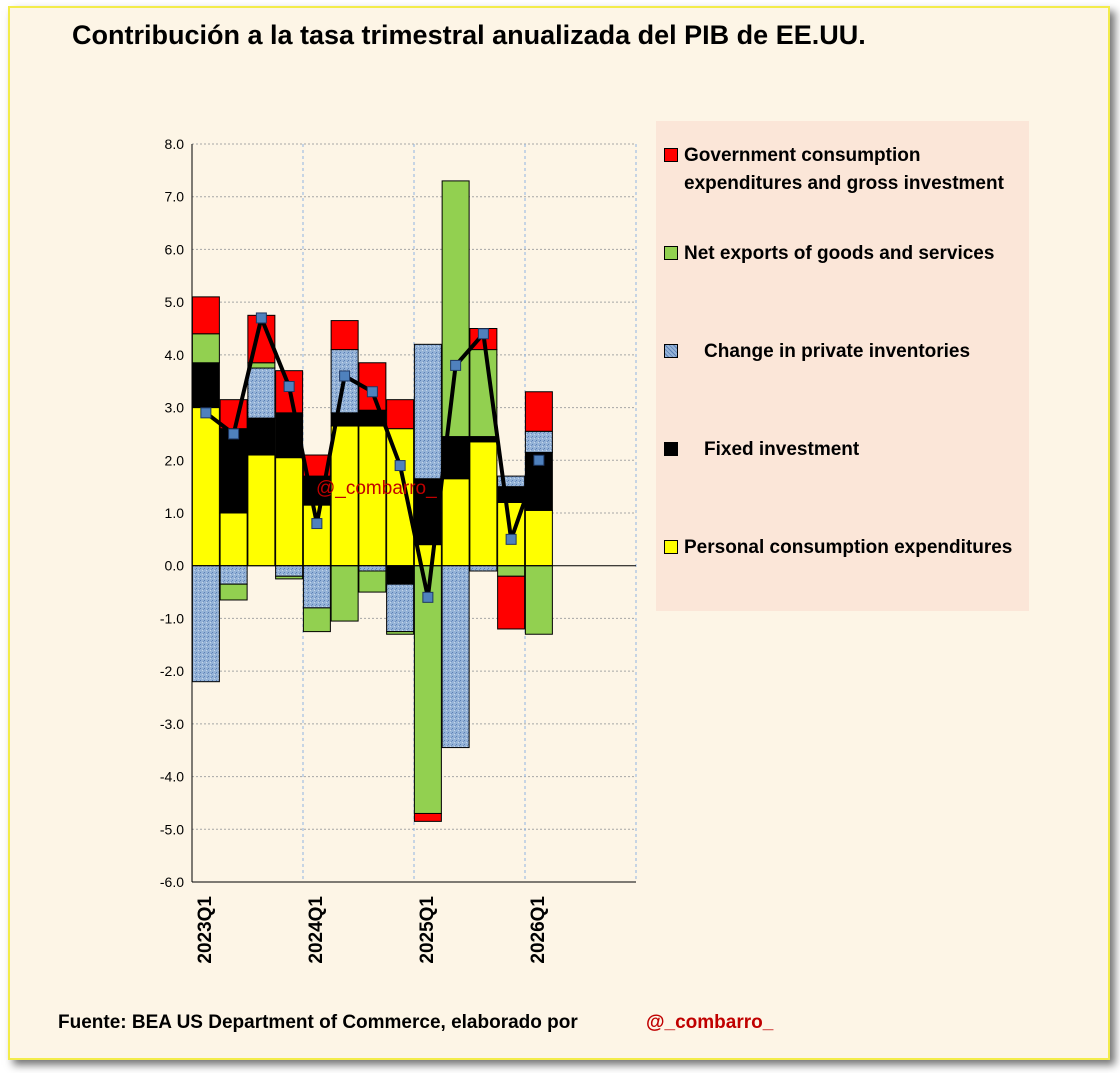 Image resolution: width=1120 pixels, height=1073 pixels. I want to click on legend-item-fixed-investment: Fixed investment, so click(761, 450).